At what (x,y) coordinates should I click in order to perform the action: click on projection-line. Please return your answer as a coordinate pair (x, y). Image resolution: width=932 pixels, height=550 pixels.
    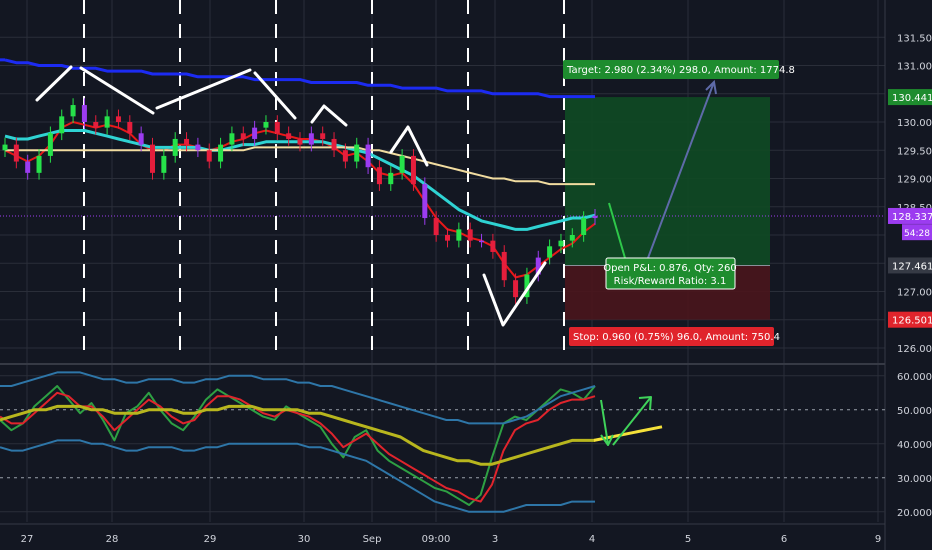
    Looking at the image, I should click on (628, 433).